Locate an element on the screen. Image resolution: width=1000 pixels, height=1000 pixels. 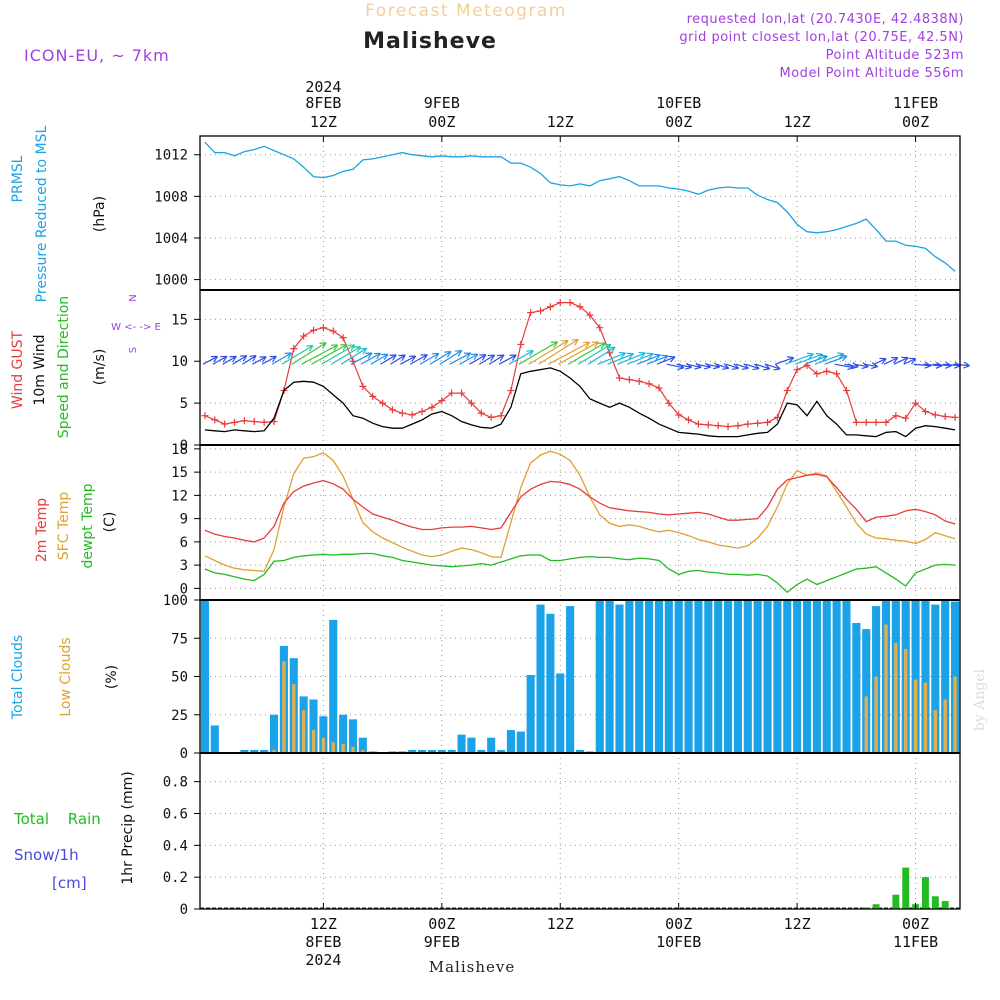
top-time-label: 9FEB is located at coordinates (442, 103).